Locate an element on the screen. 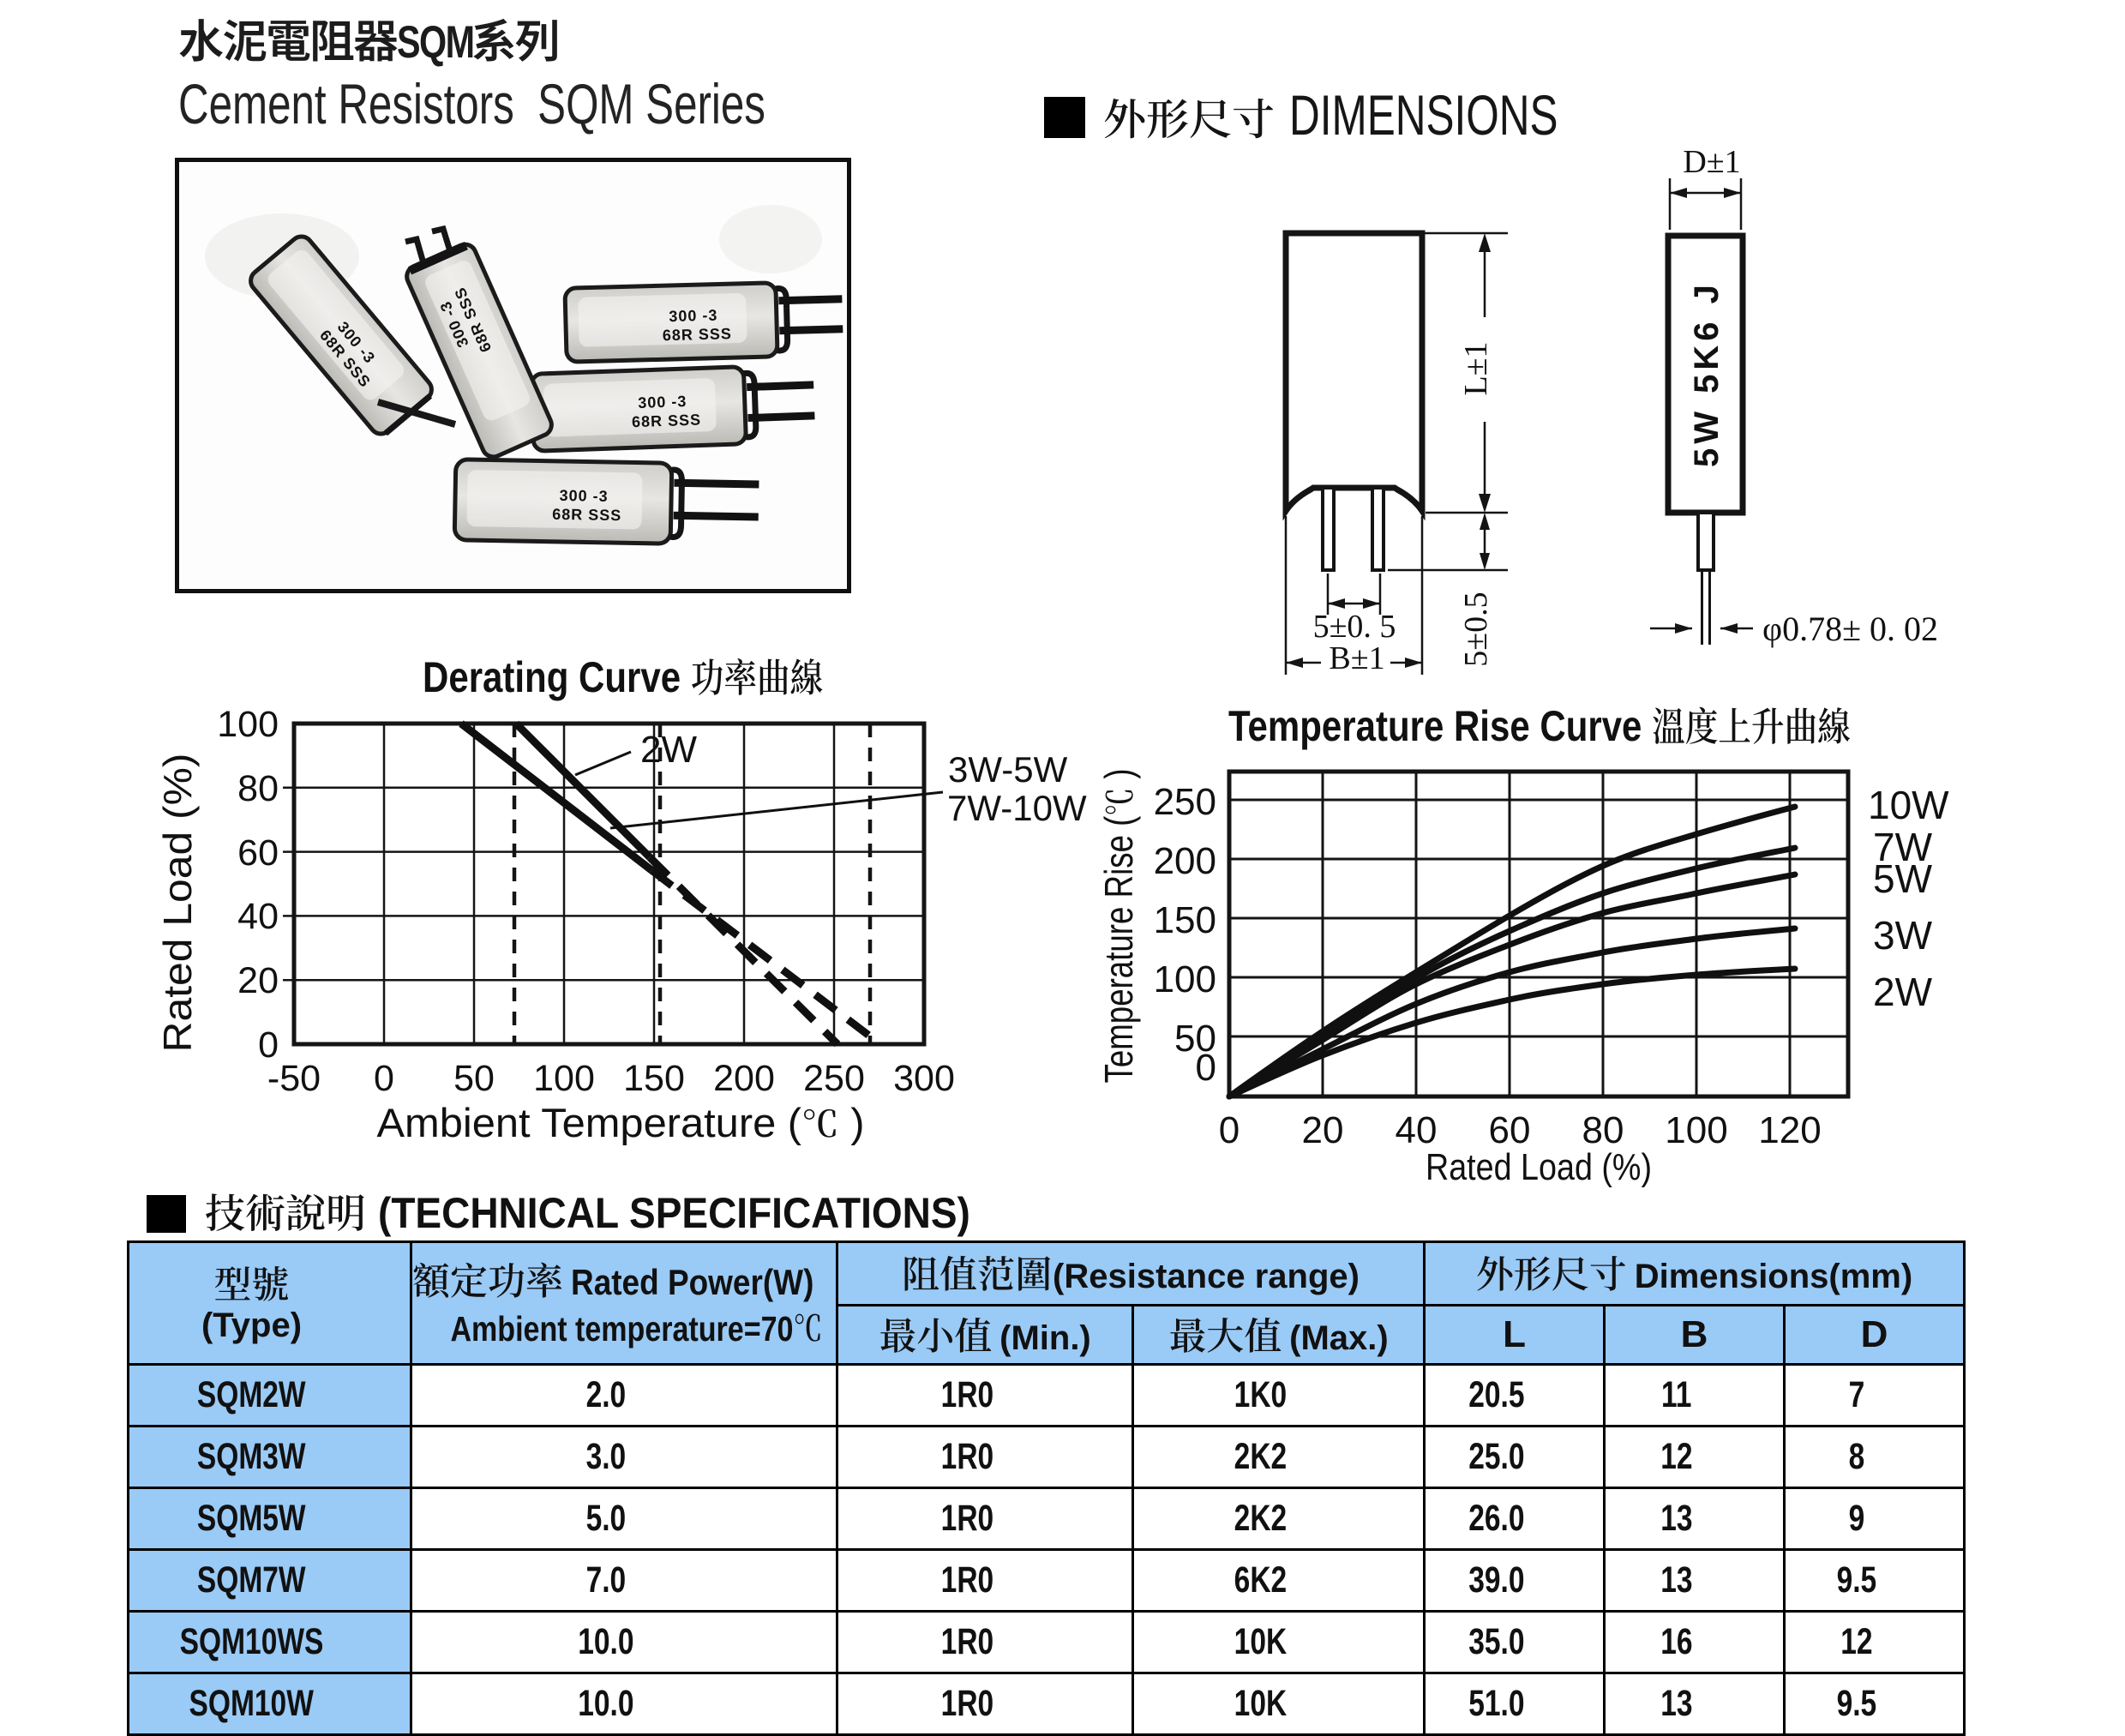  svg-text: 5W is located at coordinates (1903, 878).